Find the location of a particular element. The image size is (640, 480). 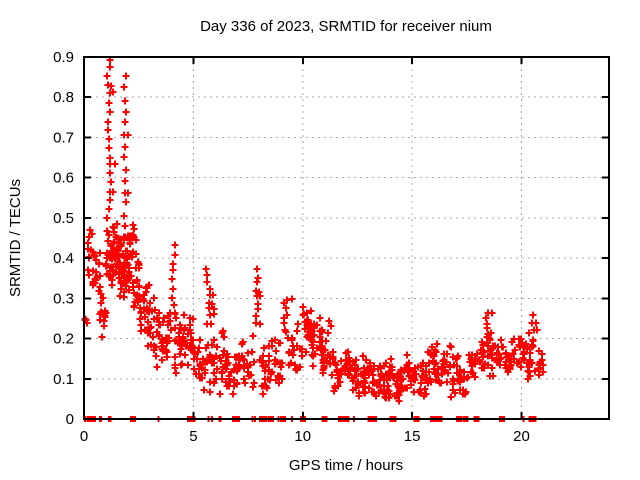

y-tick-label: 0.6 is located at coordinates (63, 178).